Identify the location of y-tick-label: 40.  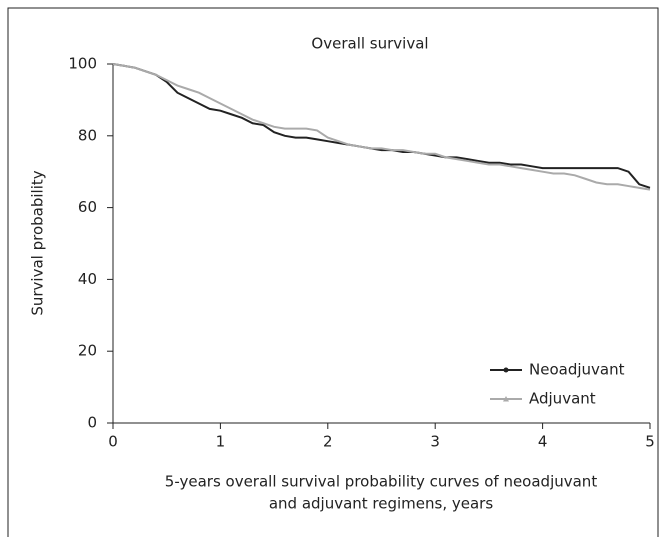
(87, 279).